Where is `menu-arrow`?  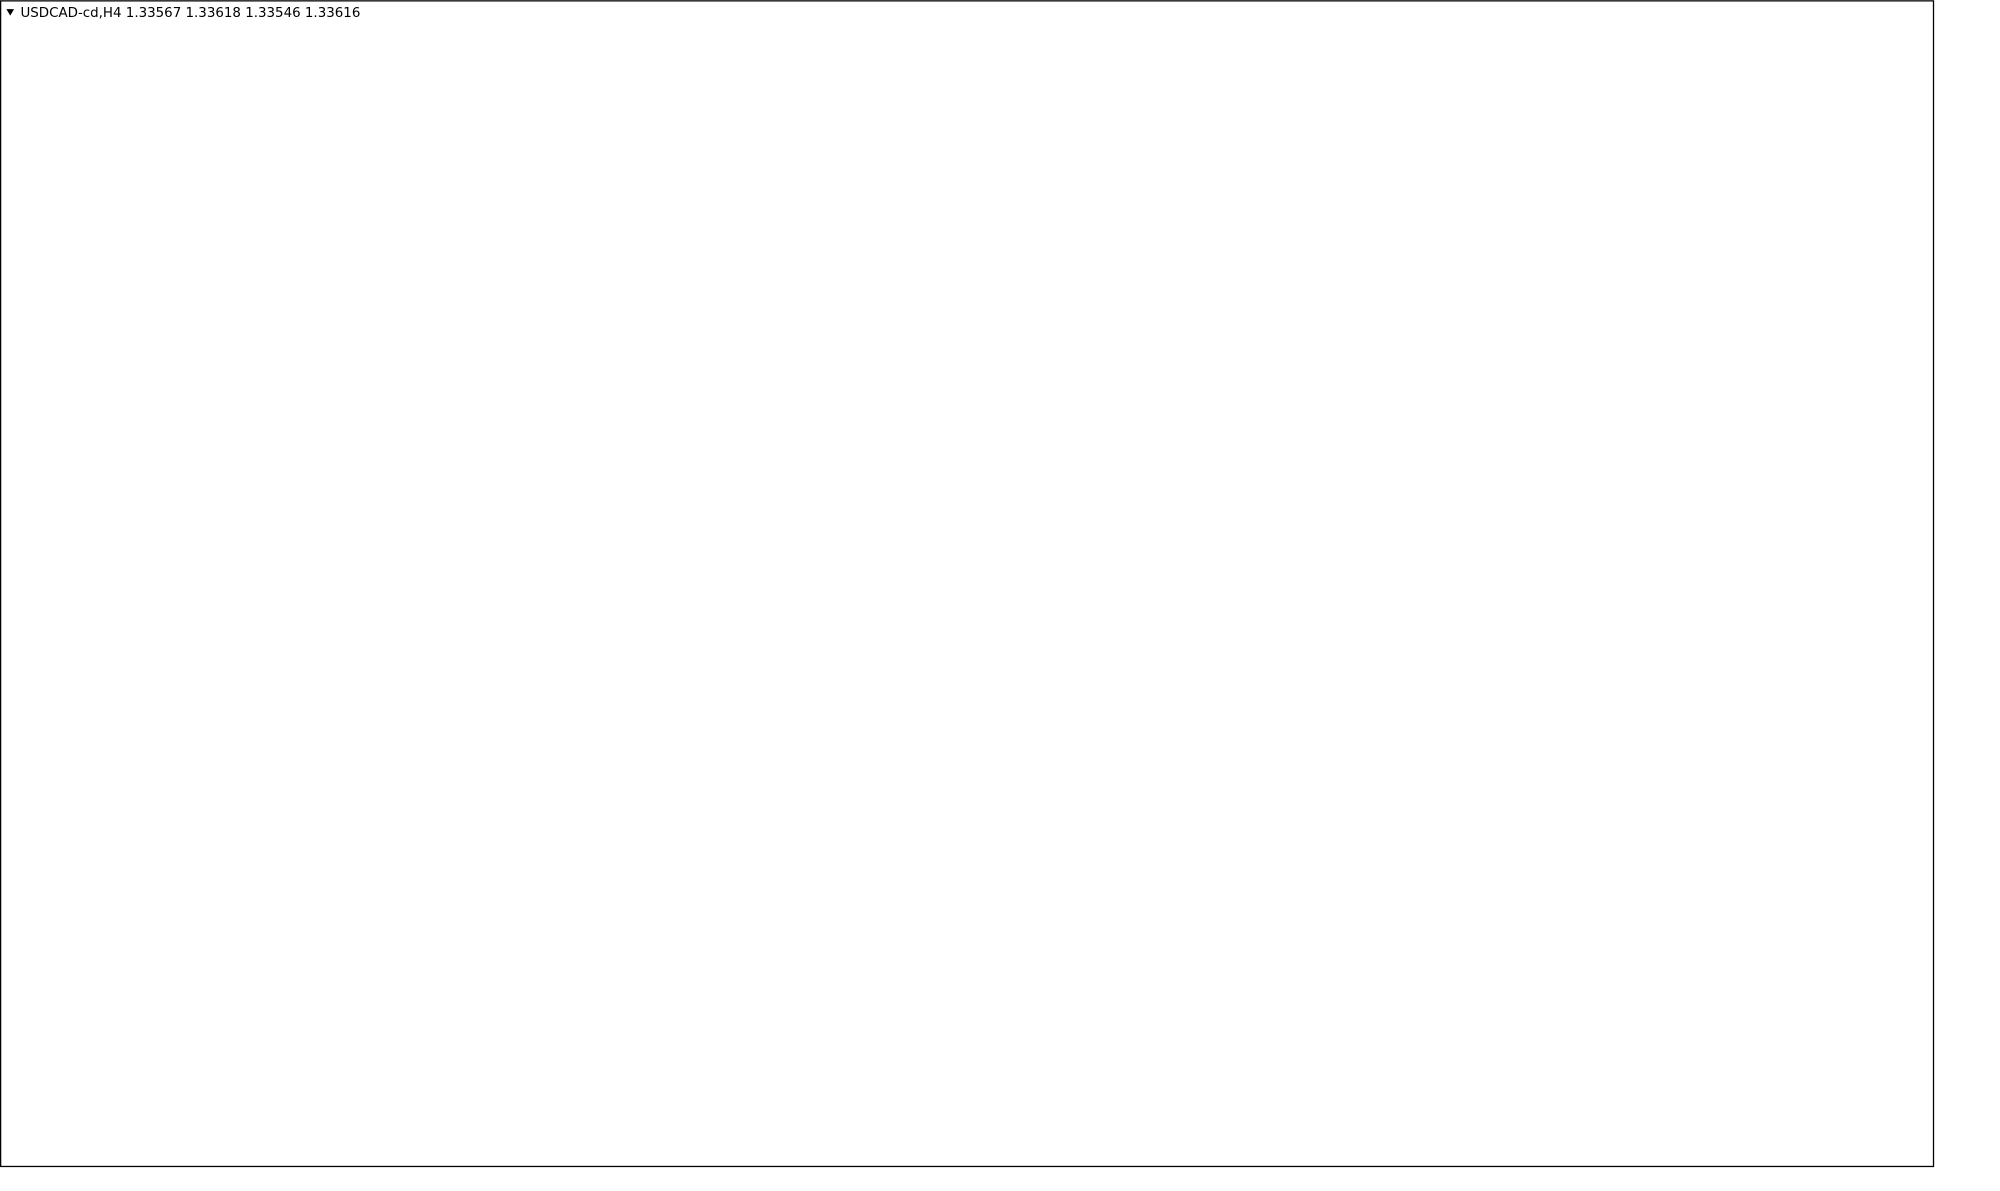 menu-arrow is located at coordinates (10, 12).